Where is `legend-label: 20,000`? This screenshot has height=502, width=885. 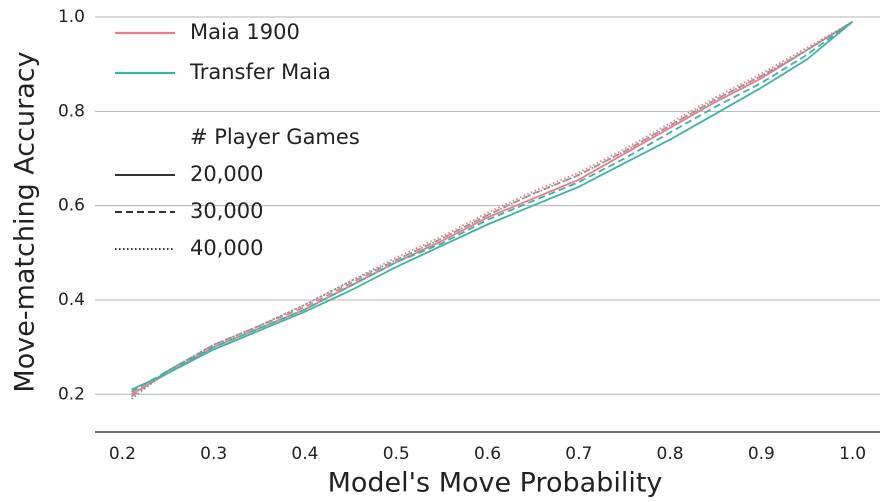
legend-label: 20,000 is located at coordinates (226, 174).